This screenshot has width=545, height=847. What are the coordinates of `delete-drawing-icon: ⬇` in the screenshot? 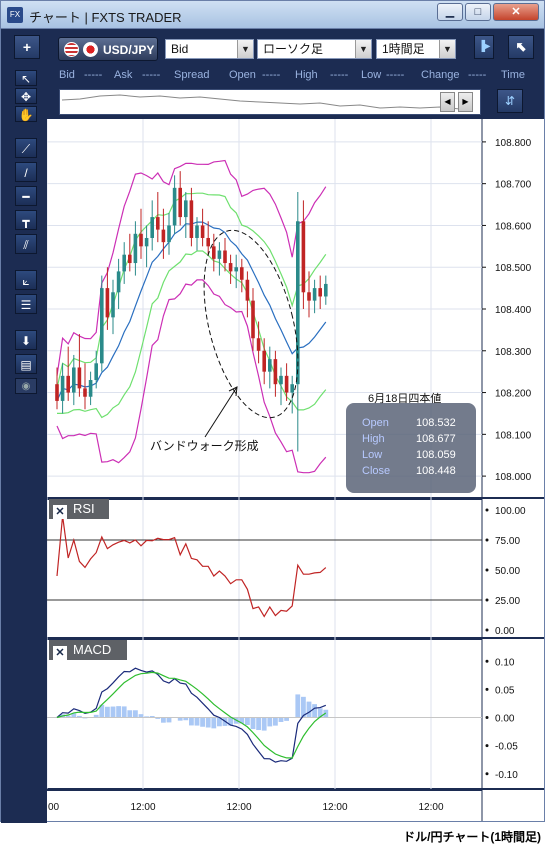 It's located at (26, 340).